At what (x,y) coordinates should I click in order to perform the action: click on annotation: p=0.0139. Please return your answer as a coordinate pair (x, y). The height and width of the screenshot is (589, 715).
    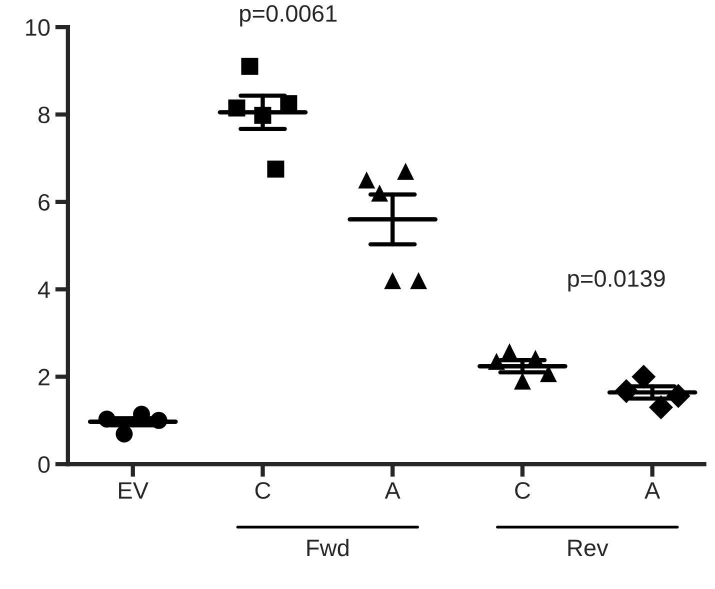
    Looking at the image, I should click on (616, 281).